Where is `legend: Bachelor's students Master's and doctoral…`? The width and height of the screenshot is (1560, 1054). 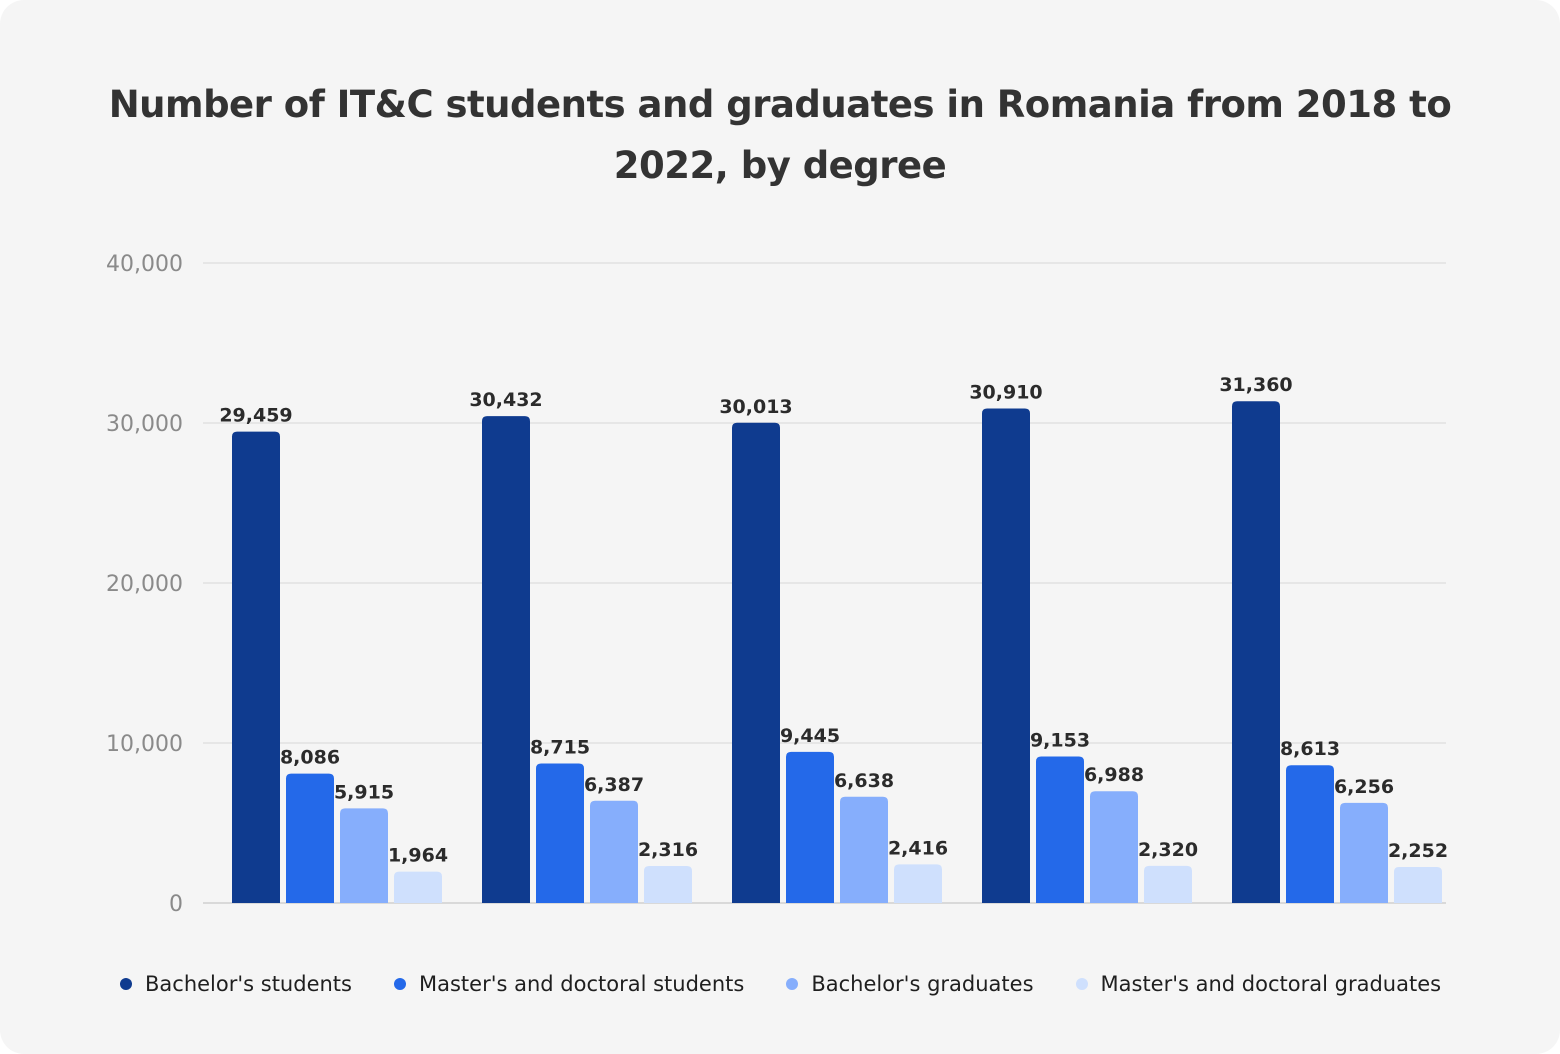
legend: Bachelor's students Master's and doctoral… is located at coordinates (801, 984).